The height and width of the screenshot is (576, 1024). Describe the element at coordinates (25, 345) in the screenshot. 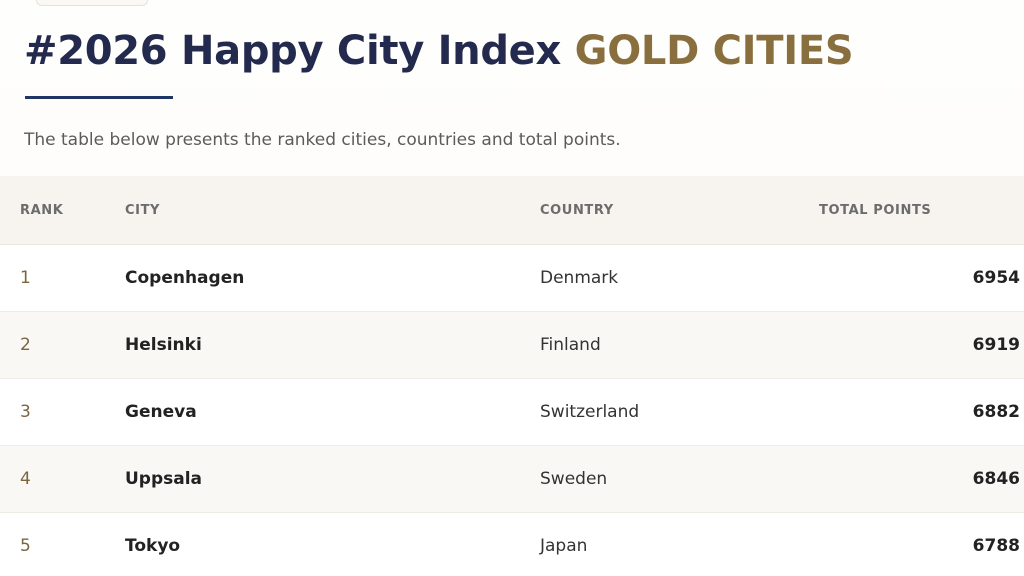

I see `rank-cell: 2` at that location.